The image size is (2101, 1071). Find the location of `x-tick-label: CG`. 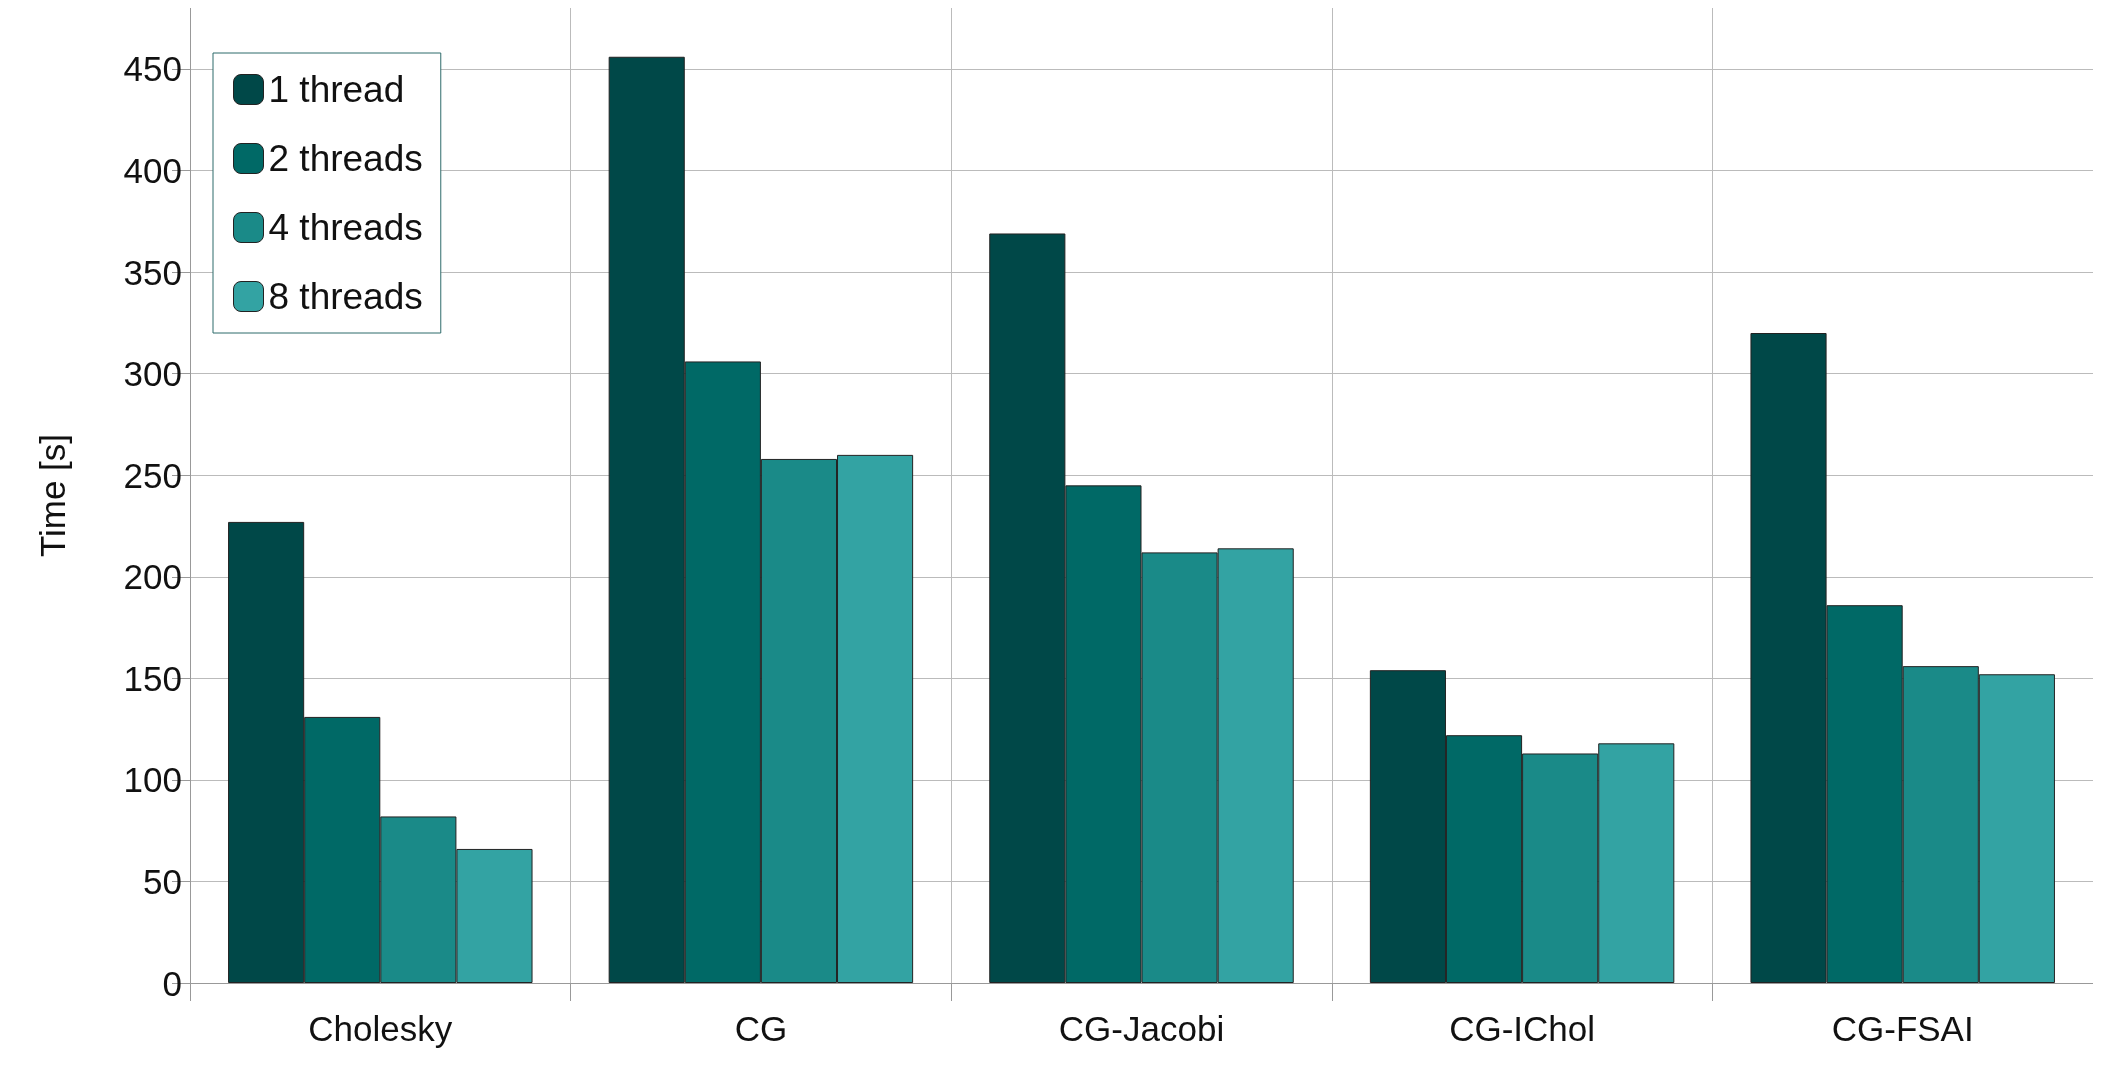

x-tick-label: CG is located at coordinates (761, 1028).